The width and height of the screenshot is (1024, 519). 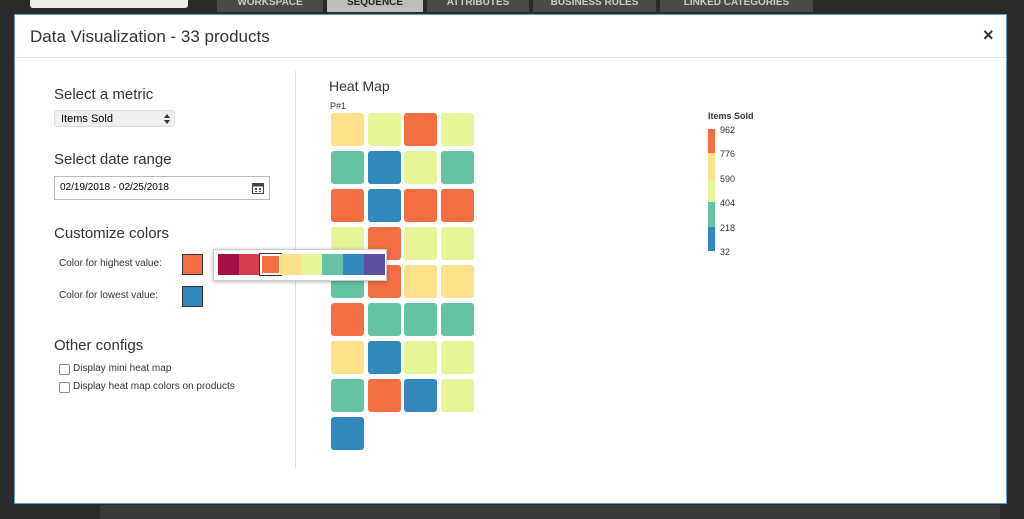 I want to click on background-cards, so click(x=550, y=512).